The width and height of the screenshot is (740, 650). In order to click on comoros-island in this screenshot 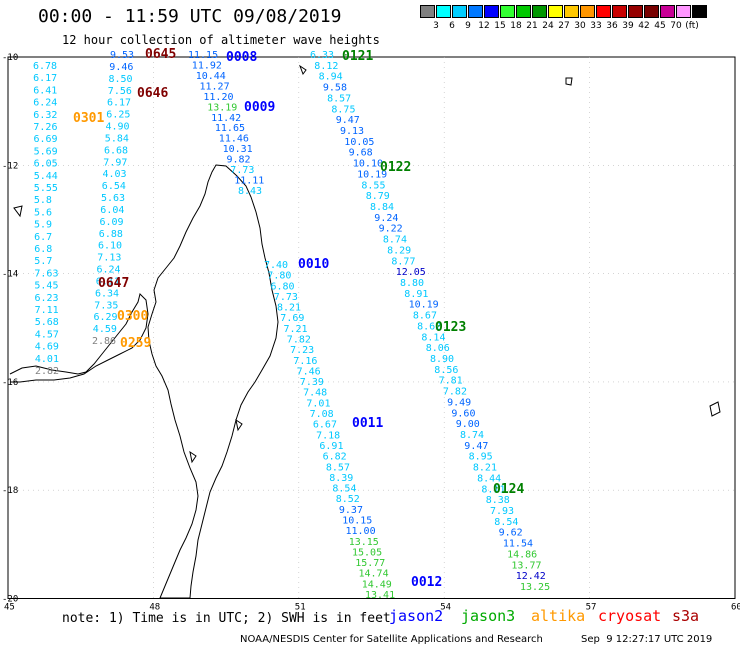, I will do `click(18, 211)`.